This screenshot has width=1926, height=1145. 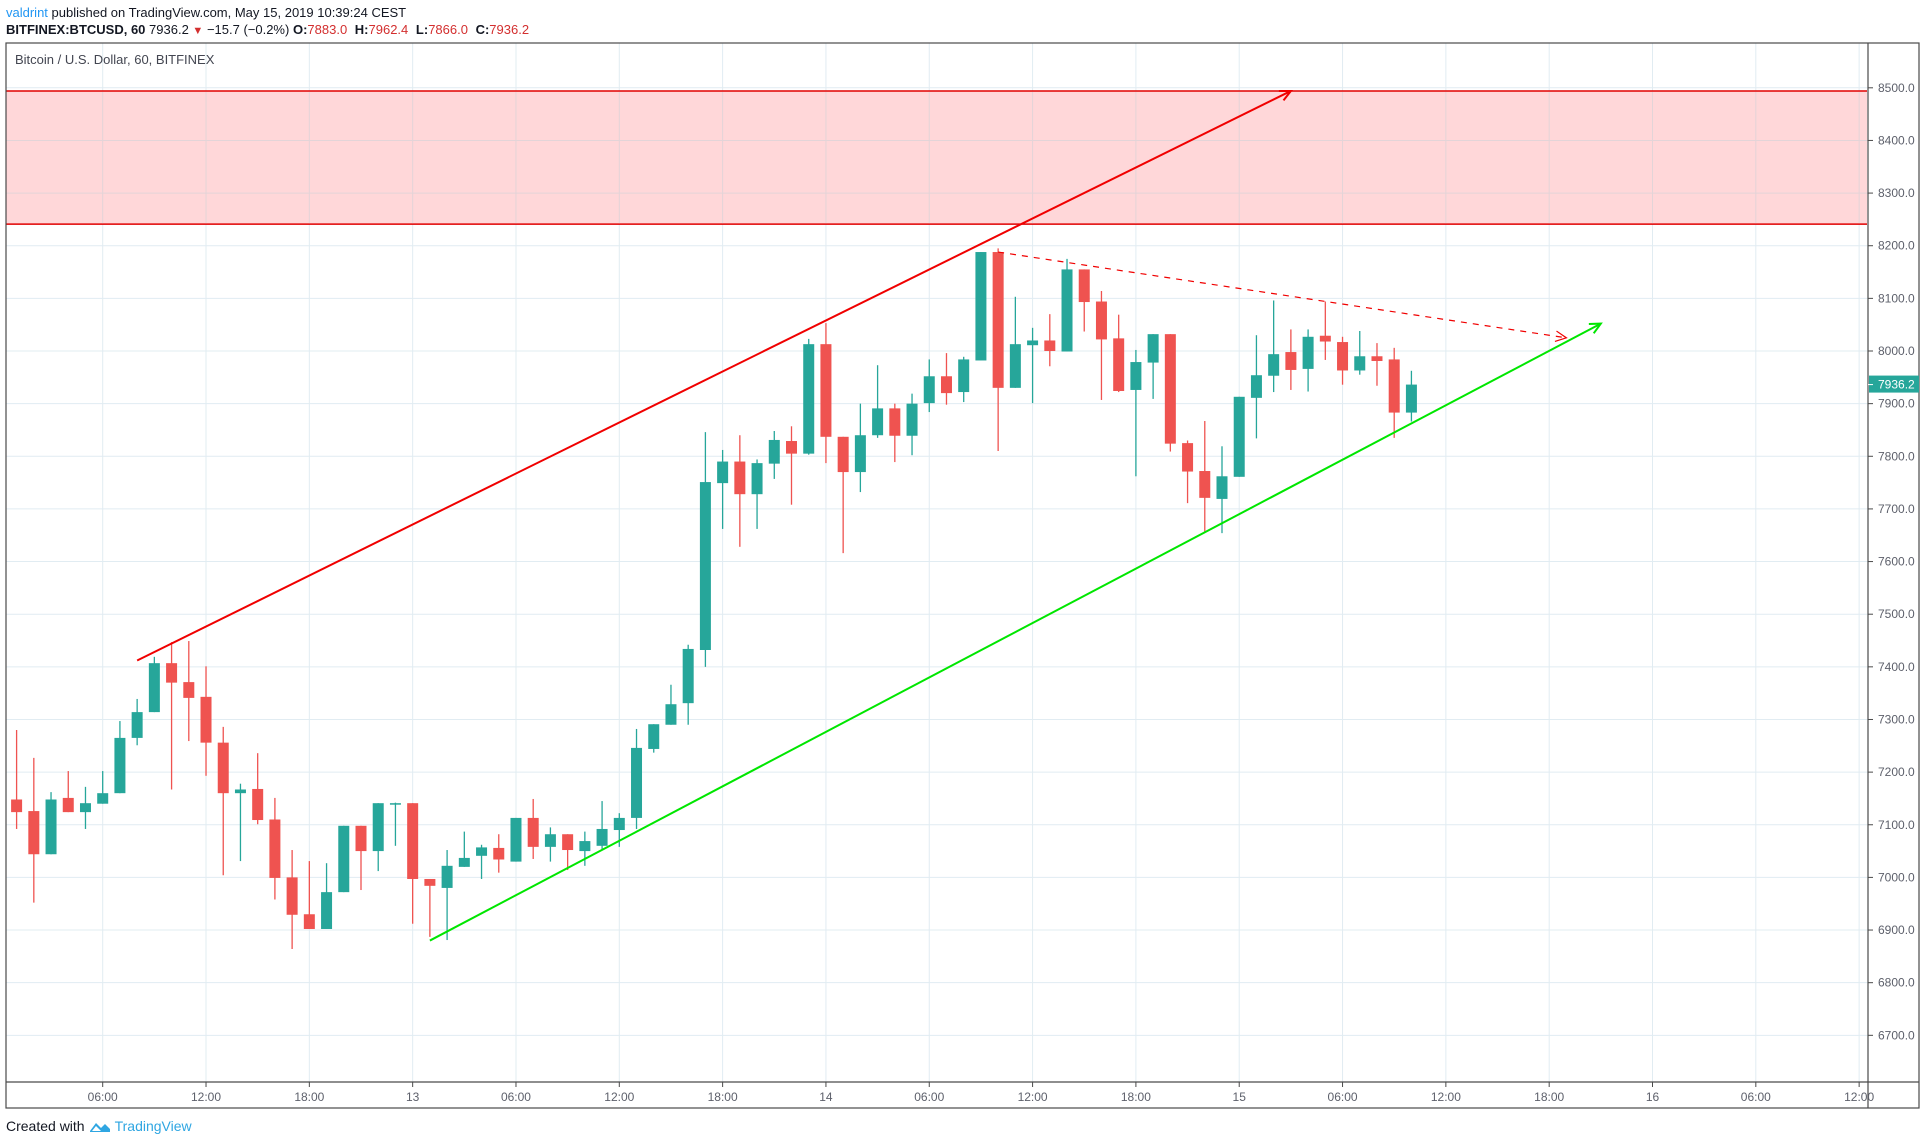 What do you see at coordinates (413, 1097) in the screenshot?
I see `time-tick-label: 13` at bounding box center [413, 1097].